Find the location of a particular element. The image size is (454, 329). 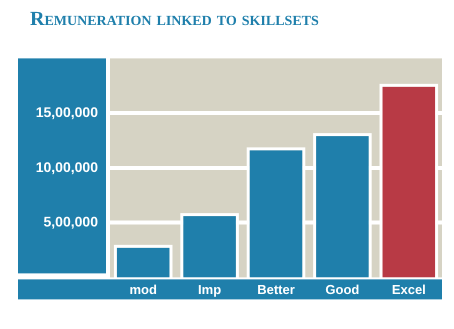

x-tick-label: Better is located at coordinates (276, 289).